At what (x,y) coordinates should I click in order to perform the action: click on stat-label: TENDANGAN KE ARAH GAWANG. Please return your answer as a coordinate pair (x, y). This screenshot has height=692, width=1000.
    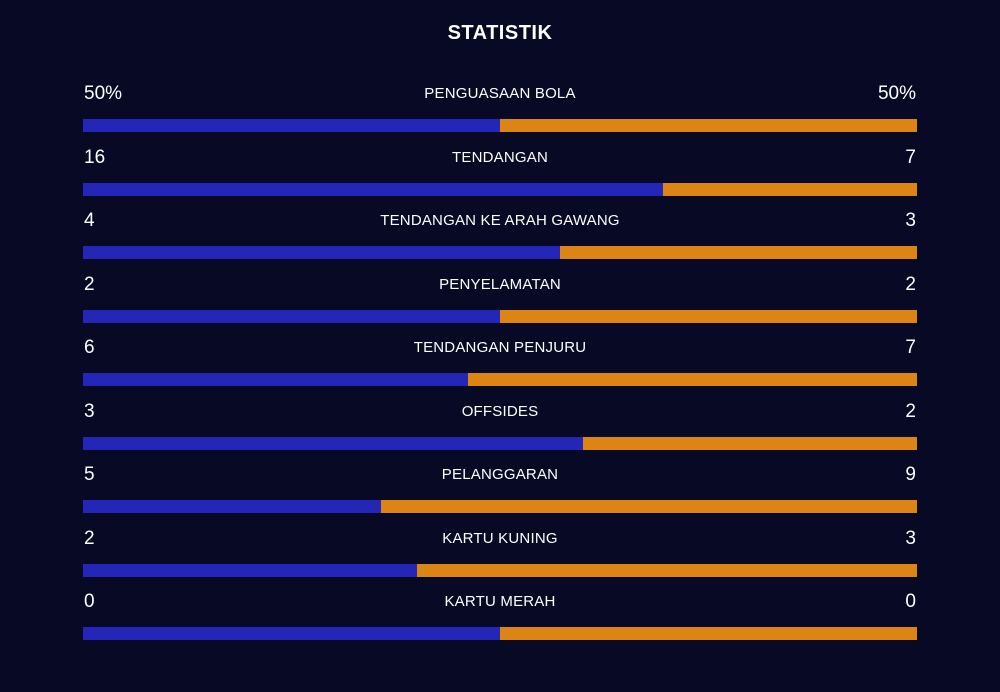
    Looking at the image, I should click on (500, 220).